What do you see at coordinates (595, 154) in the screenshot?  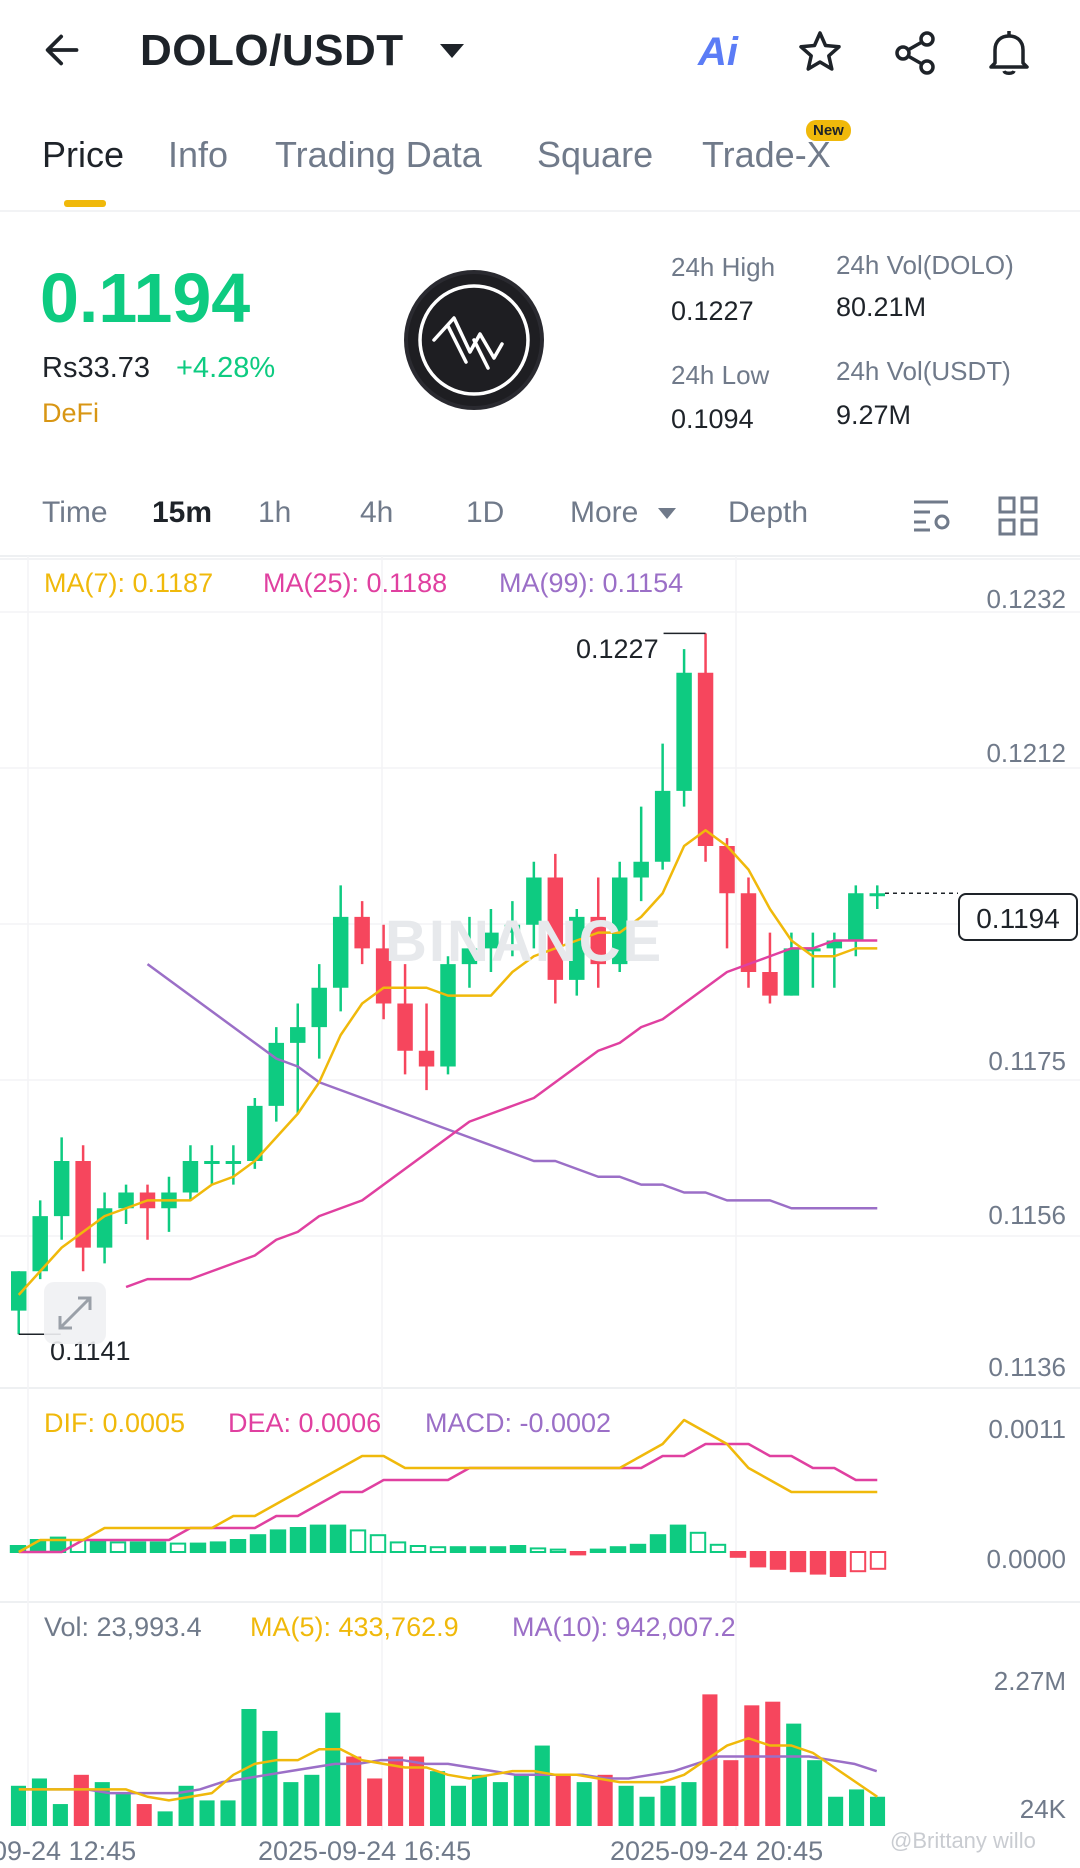 I see `tab-square: Square` at bounding box center [595, 154].